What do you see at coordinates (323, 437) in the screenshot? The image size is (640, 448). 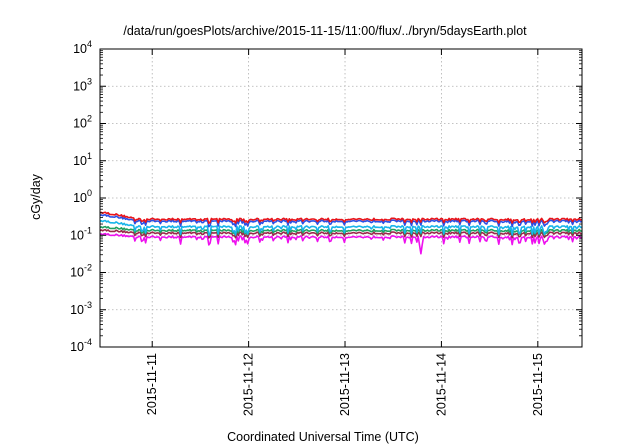 I see `x-axis-label: Coordinated Universal Time (UTC)` at bounding box center [323, 437].